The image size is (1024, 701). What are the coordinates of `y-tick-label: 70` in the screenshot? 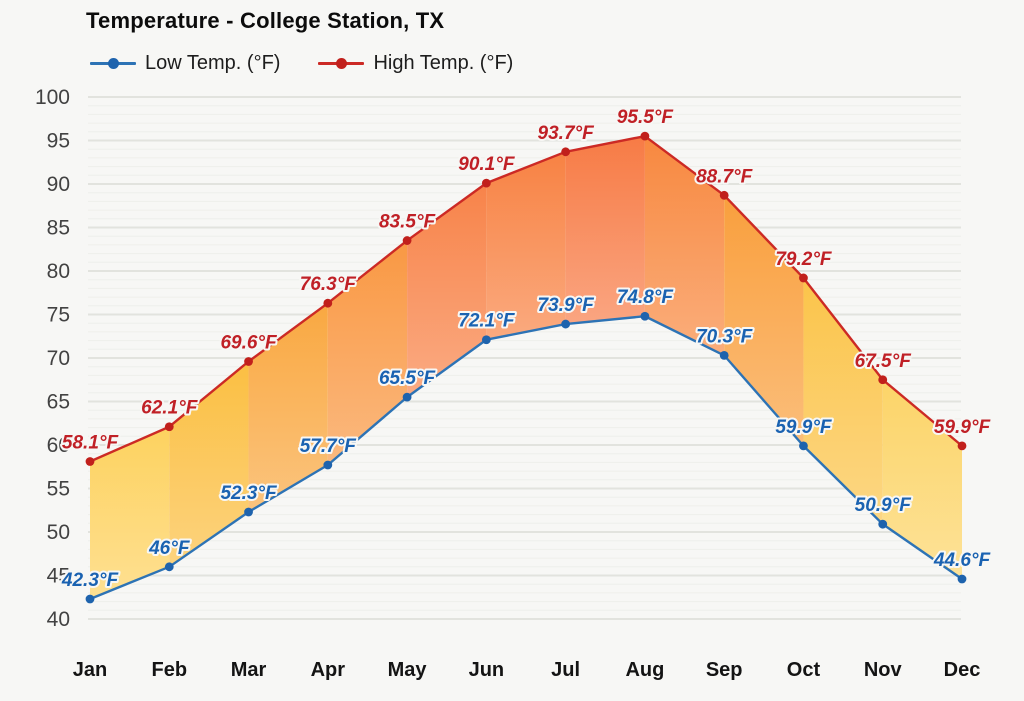 It's located at (58, 358).